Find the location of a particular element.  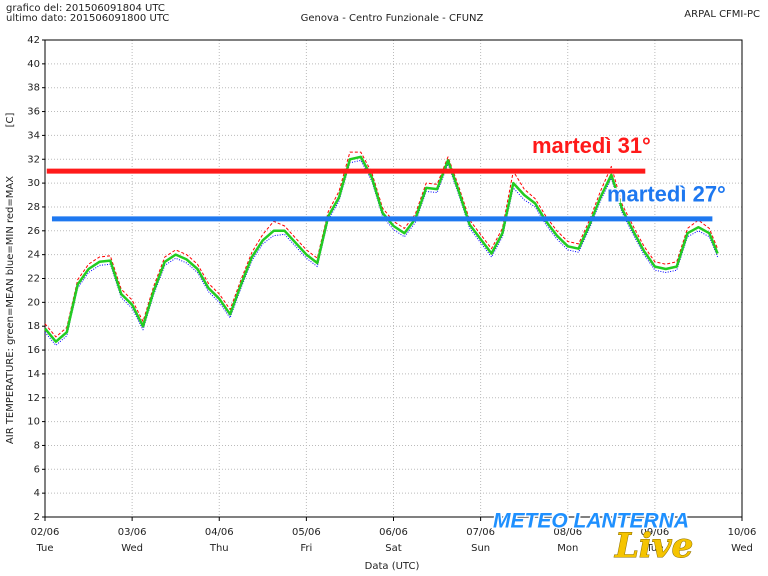

y-tick-label: 10 is located at coordinates (33, 422).